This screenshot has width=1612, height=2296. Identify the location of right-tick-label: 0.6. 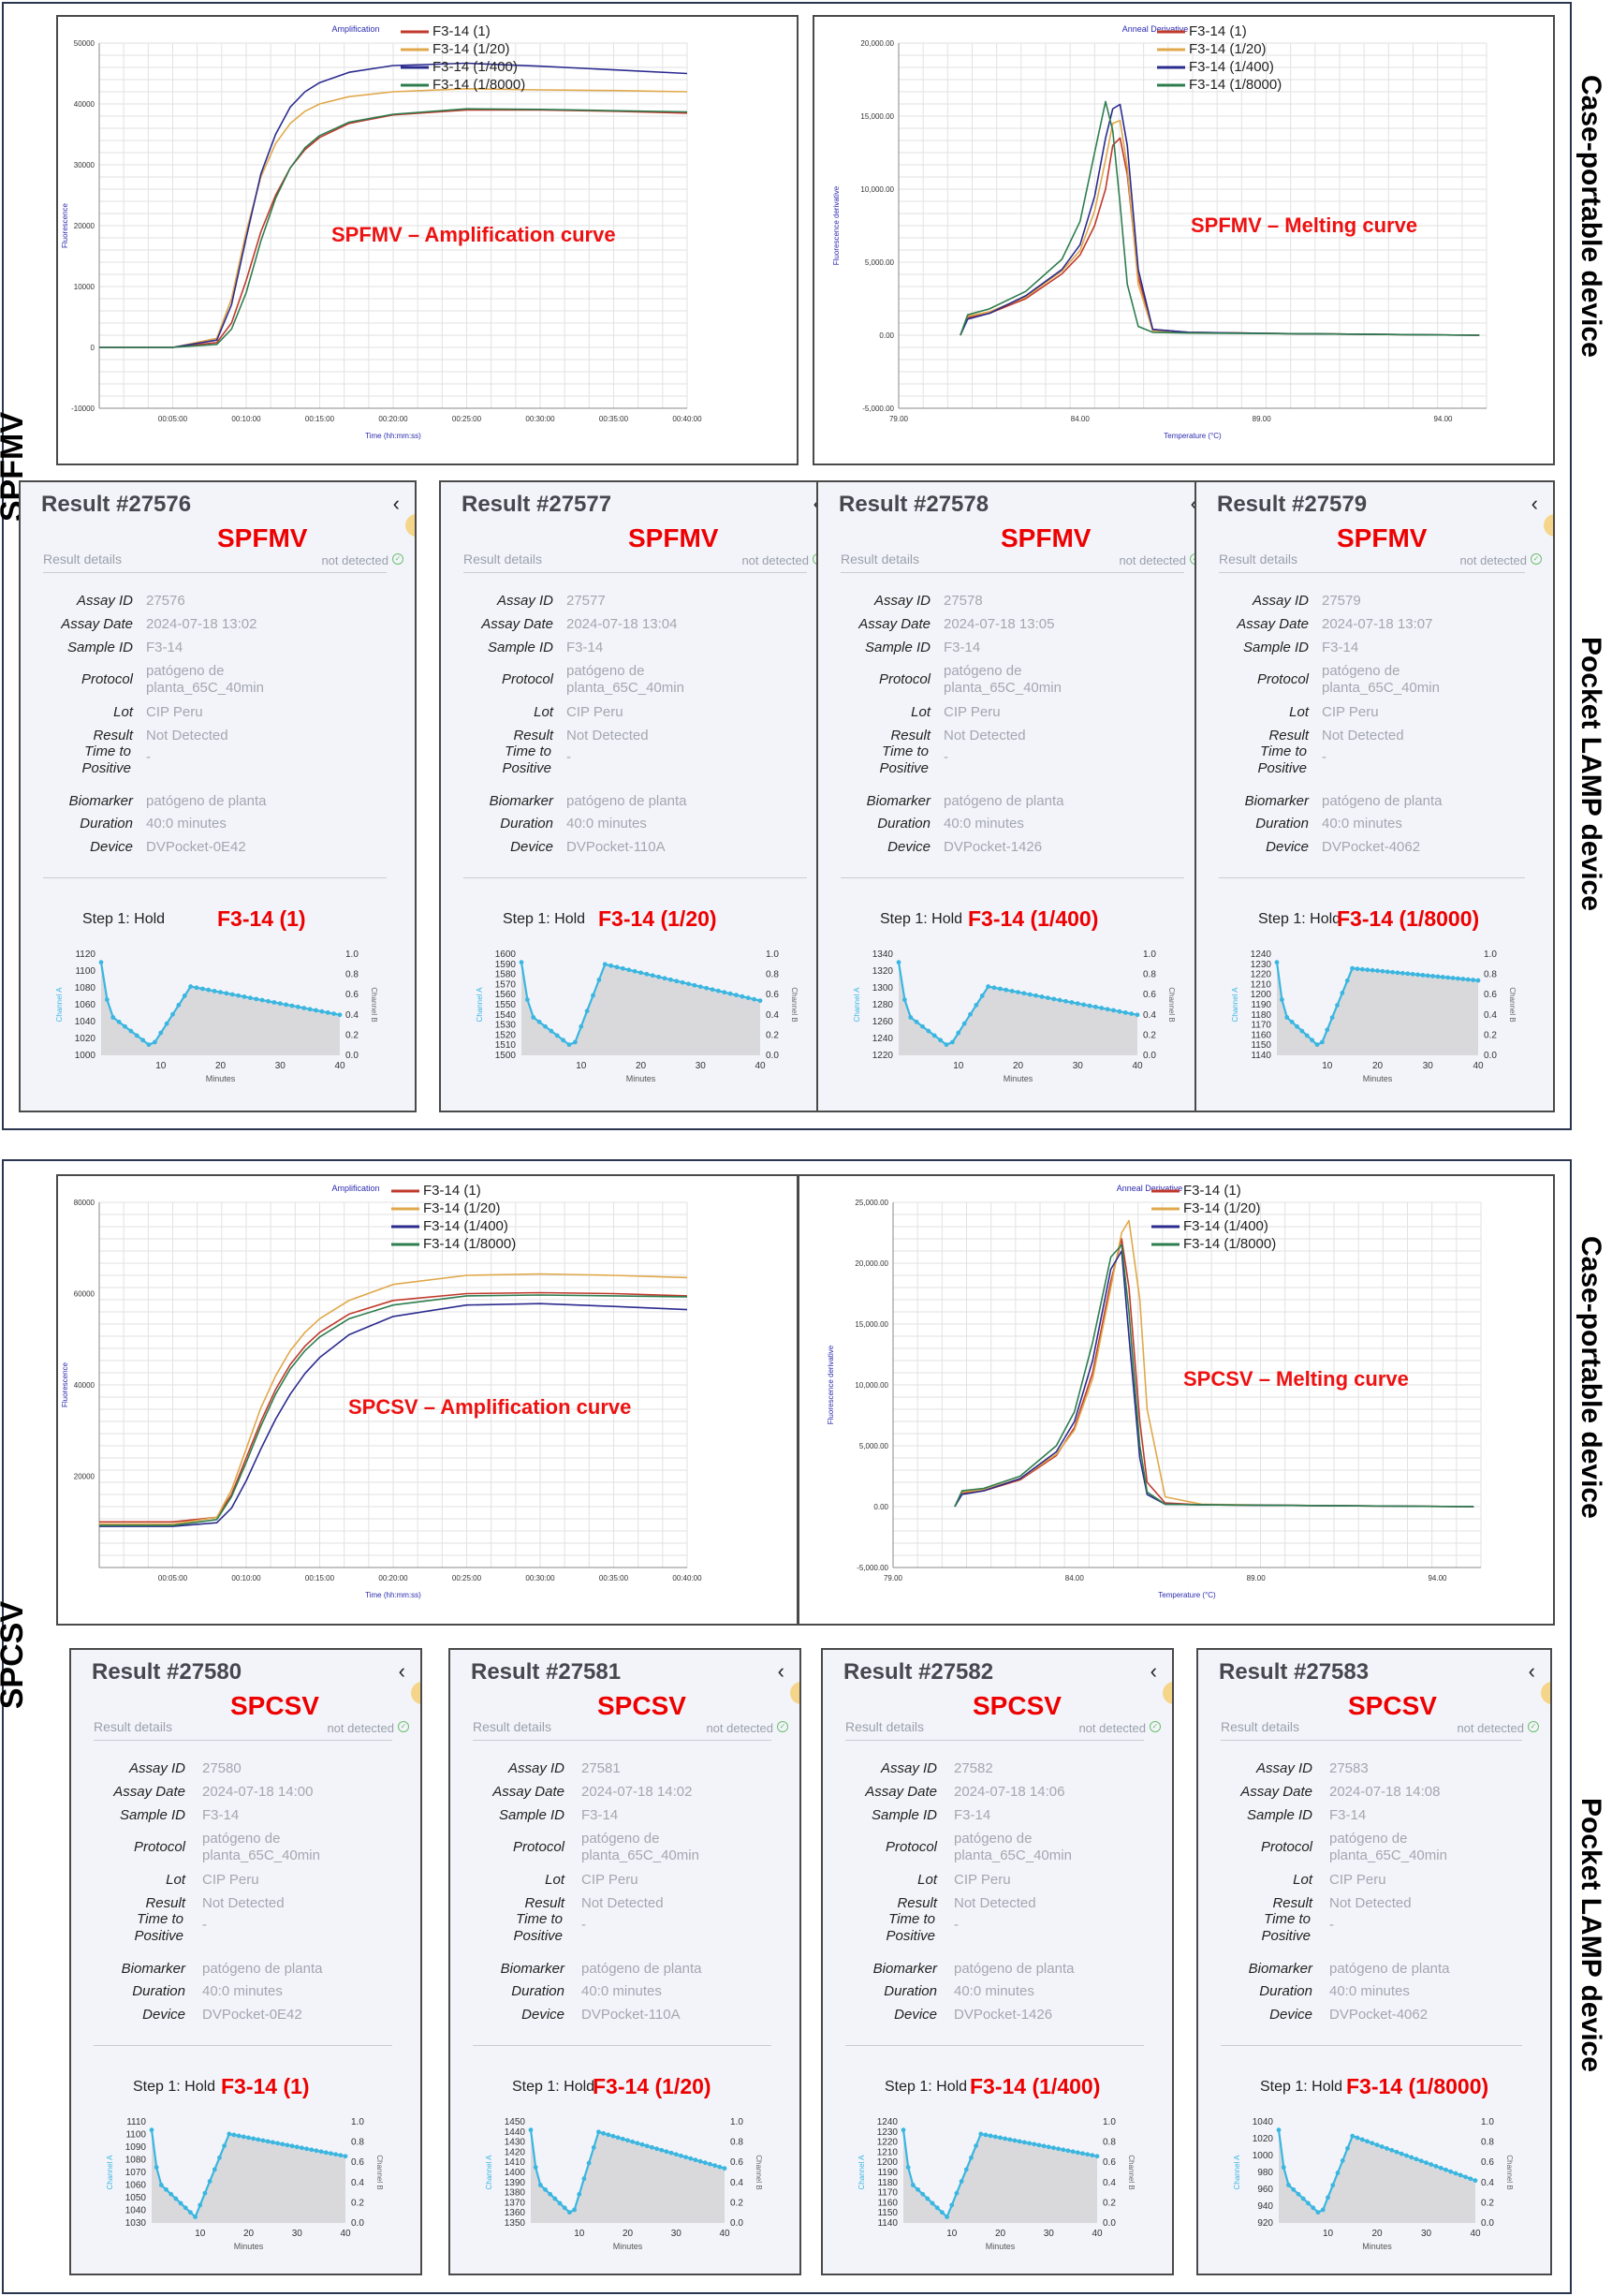
(1487, 2162).